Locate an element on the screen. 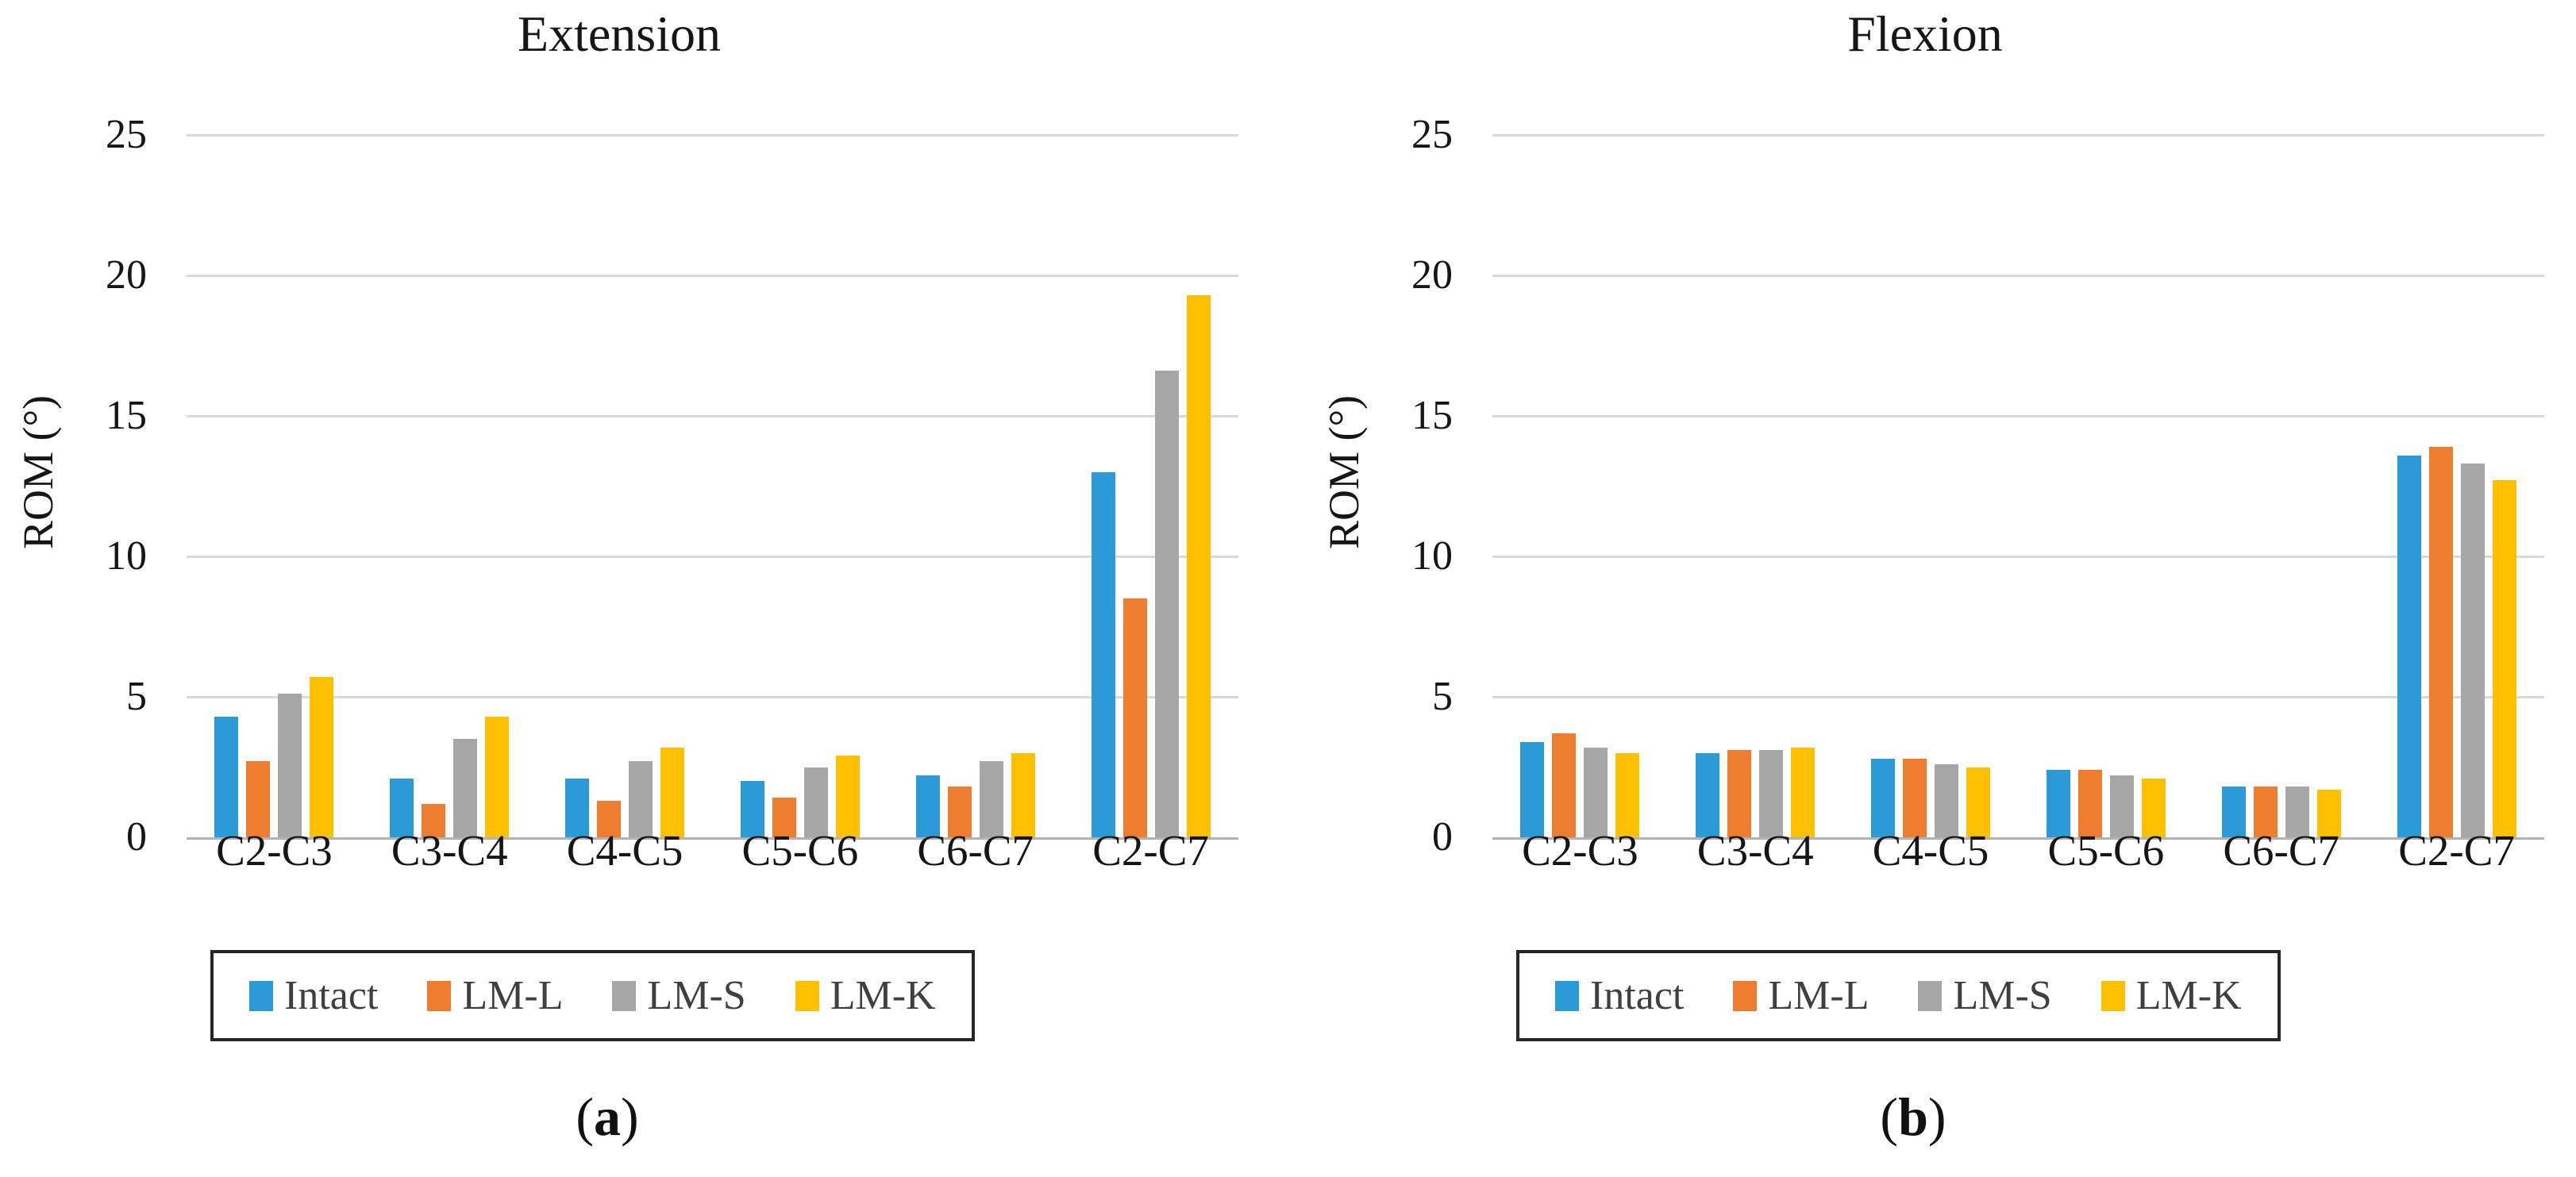 The image size is (2576, 1177). subfigure-caption: (b) is located at coordinates (1913, 1117).